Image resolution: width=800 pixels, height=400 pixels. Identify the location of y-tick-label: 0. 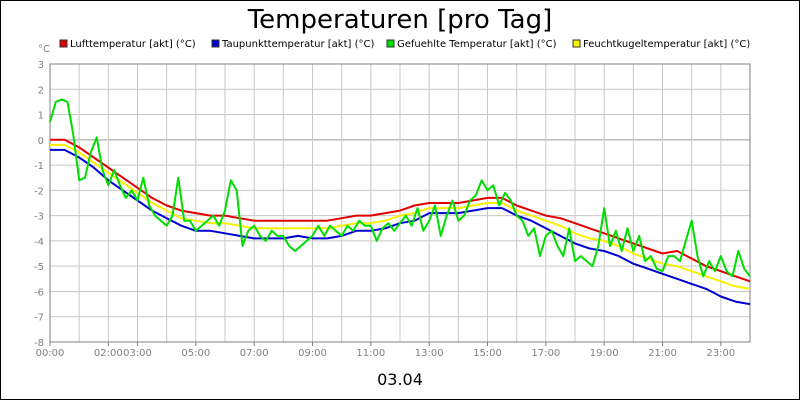
(41, 141).